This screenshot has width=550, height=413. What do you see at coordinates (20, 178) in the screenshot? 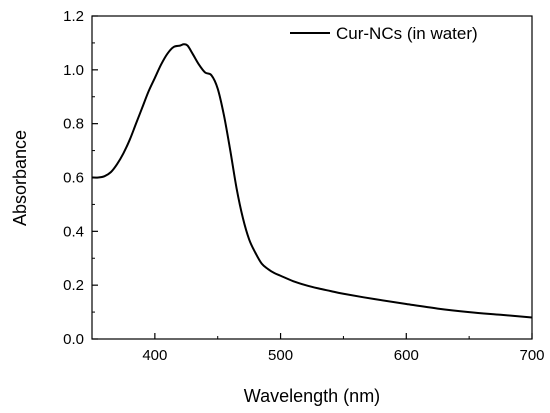
I see `y-axis-title: Absorbance` at bounding box center [20, 178].